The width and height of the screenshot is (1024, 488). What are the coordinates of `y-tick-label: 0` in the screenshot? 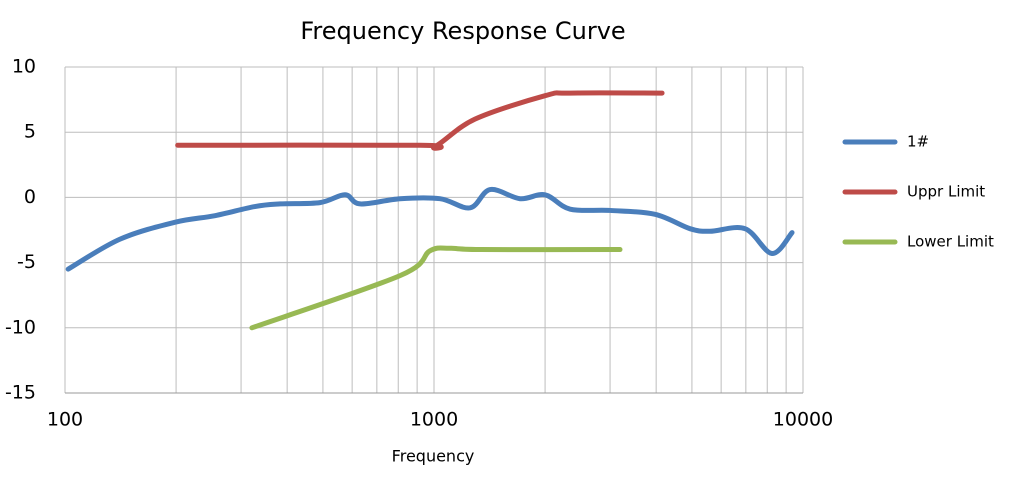 It's located at (30, 197).